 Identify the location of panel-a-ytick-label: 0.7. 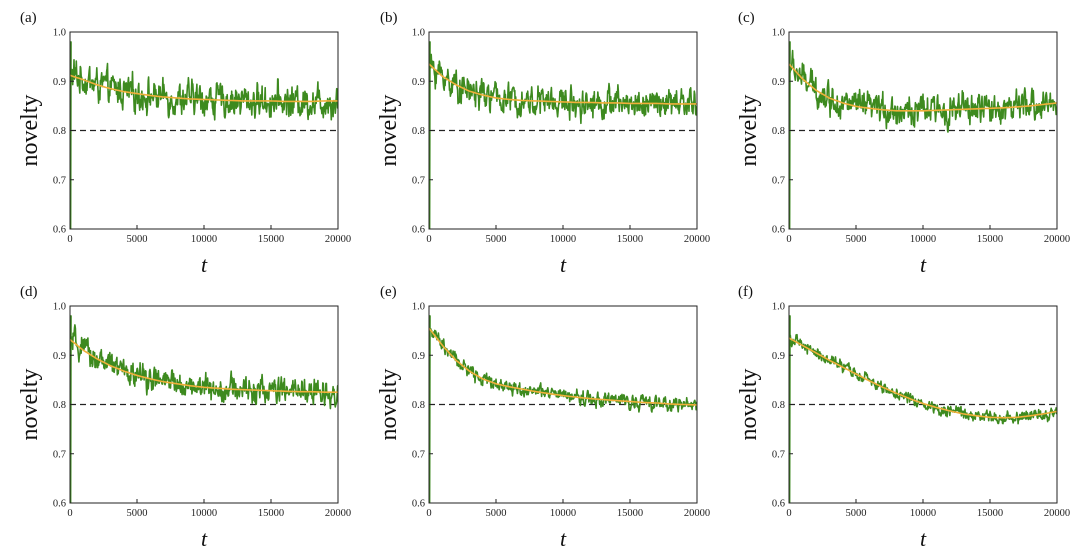
(59, 180).